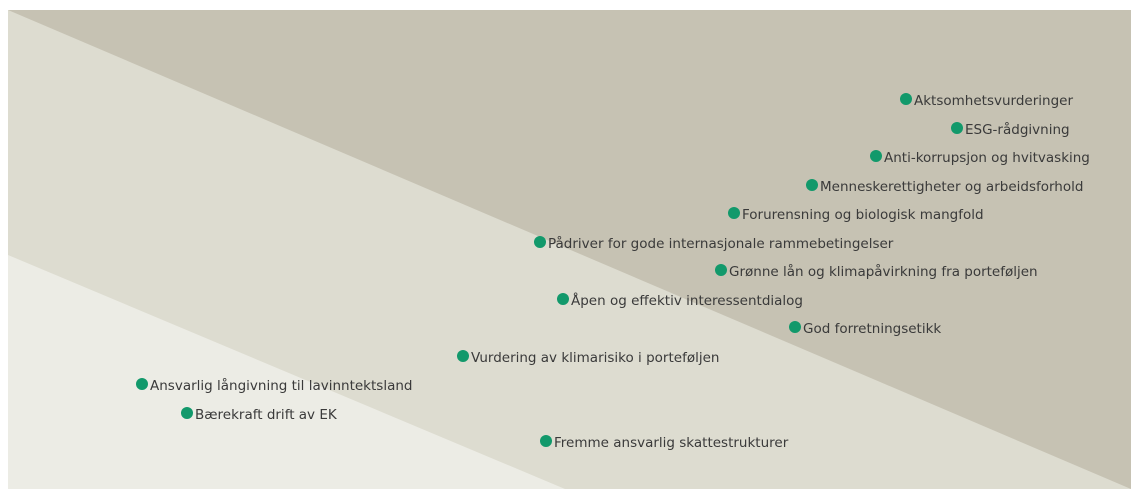  What do you see at coordinates (987, 158) in the screenshot?
I see `node-label: Anti-korrupsjon og hvitvasking` at bounding box center [987, 158].